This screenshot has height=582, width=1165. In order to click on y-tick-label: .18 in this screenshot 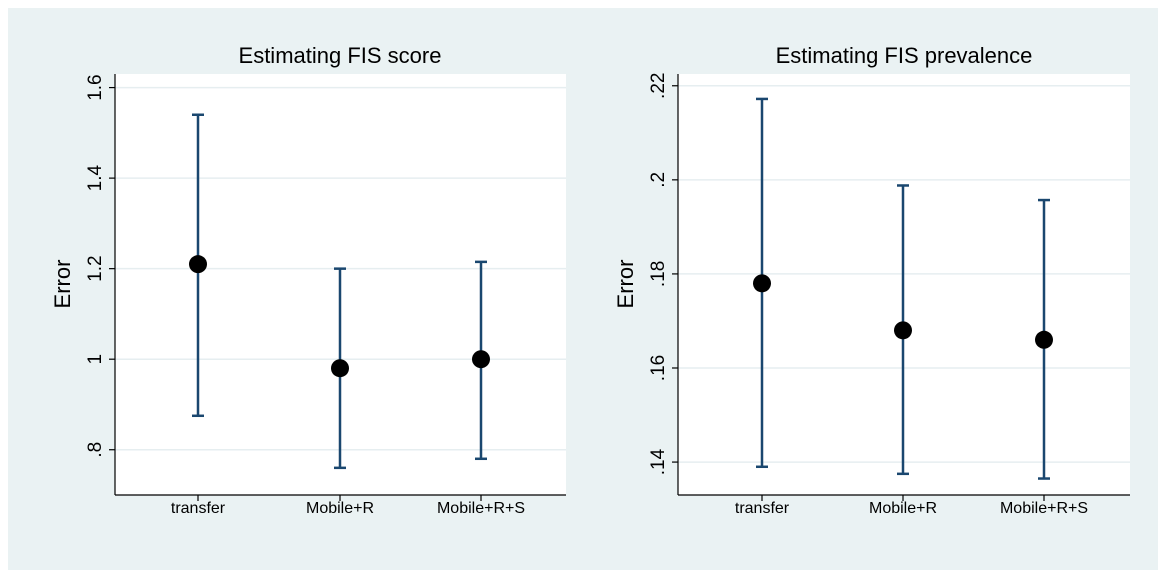, I will do `click(658, 274)`.